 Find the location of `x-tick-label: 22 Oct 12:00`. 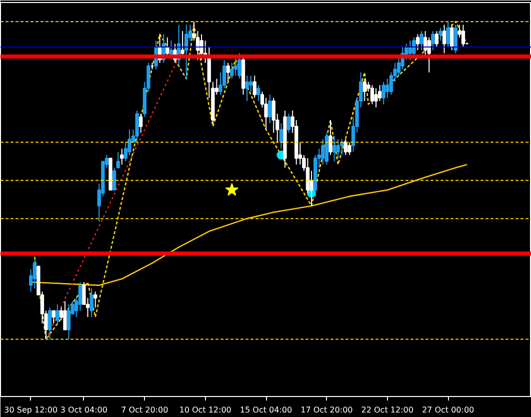

x-tick-label: 22 Oct 12:00 is located at coordinates (387, 410).